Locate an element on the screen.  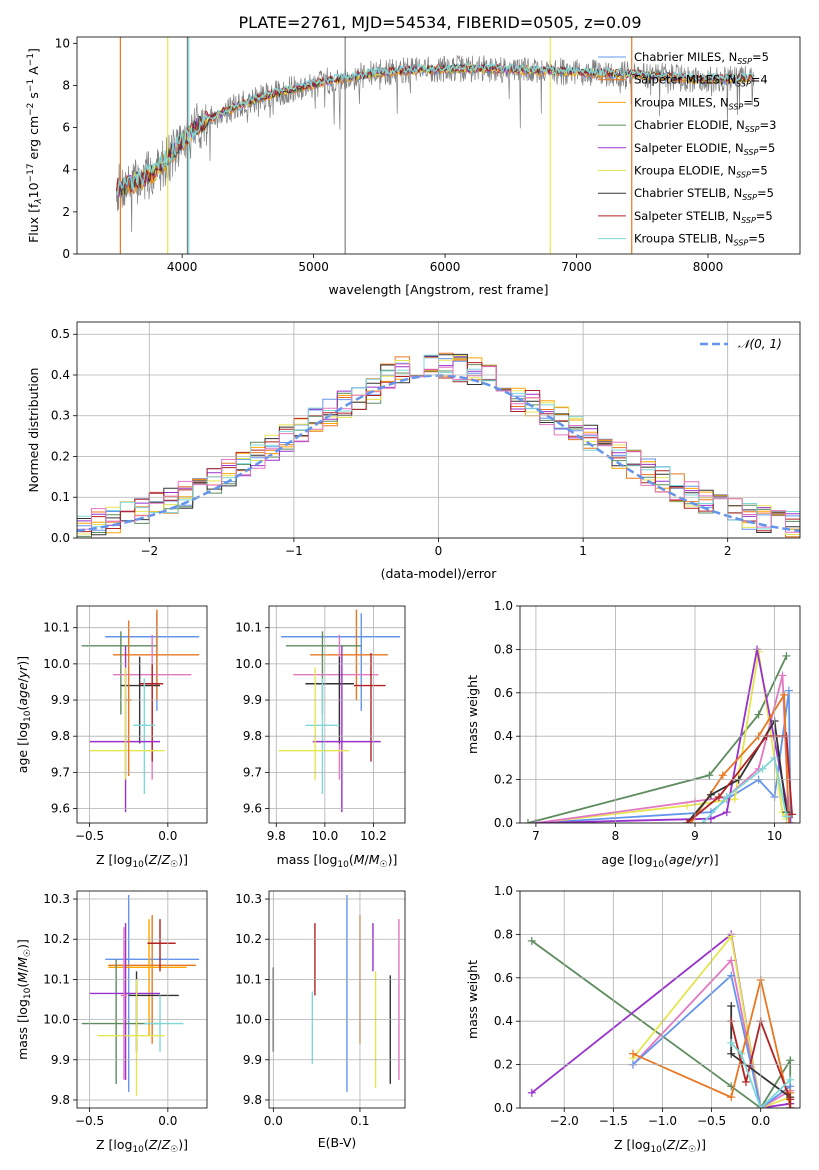
legend-entry-salpeter_miles: Salpeter MILES, NSSP=4 is located at coordinates (701, 81).